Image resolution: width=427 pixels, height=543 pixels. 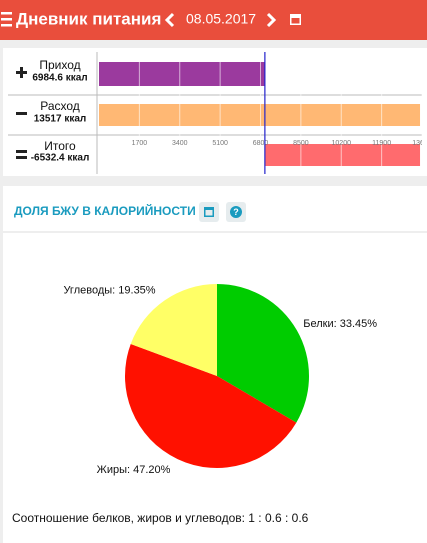 What do you see at coordinates (59, 65) in the screenshot?
I see `row-label: Приход` at bounding box center [59, 65].